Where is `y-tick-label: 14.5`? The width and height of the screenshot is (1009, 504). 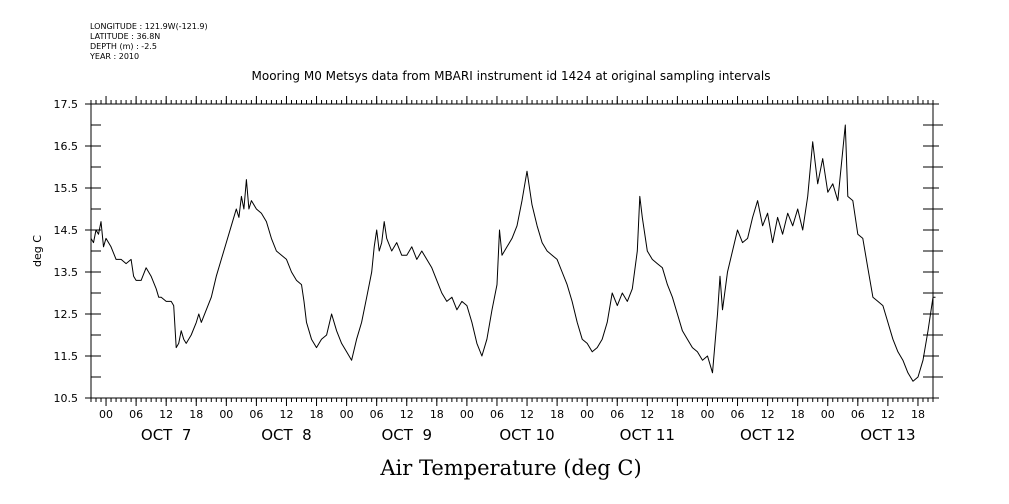
y-tick-label: 14.5 is located at coordinates (66, 230).